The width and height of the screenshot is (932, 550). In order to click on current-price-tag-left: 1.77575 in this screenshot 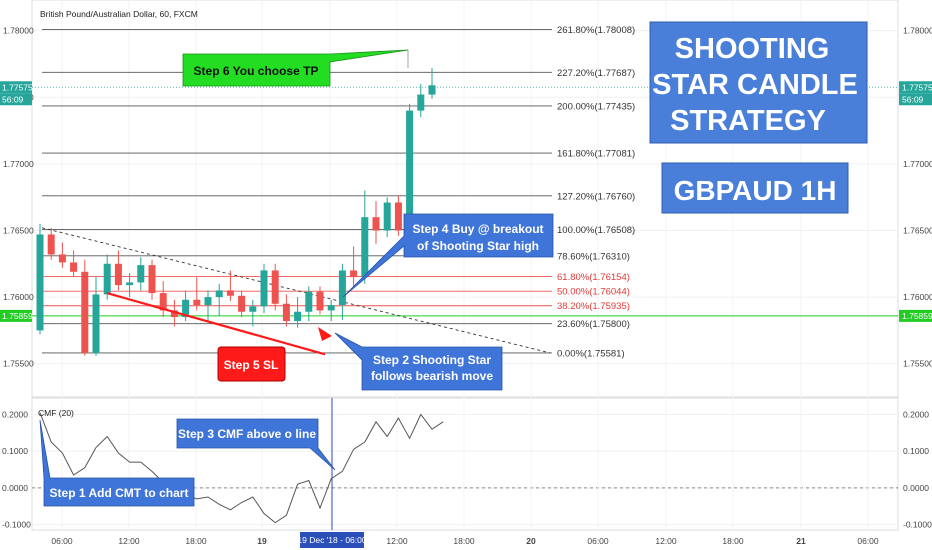, I will do `click(17, 87)`.